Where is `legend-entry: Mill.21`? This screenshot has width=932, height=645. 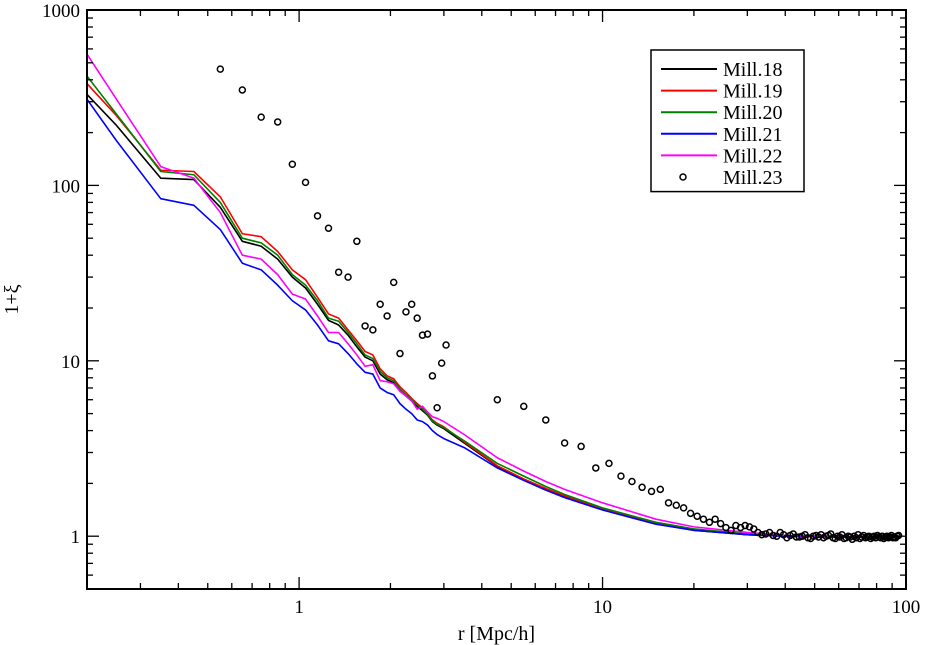
legend-entry: Mill.21 is located at coordinates (752, 135).